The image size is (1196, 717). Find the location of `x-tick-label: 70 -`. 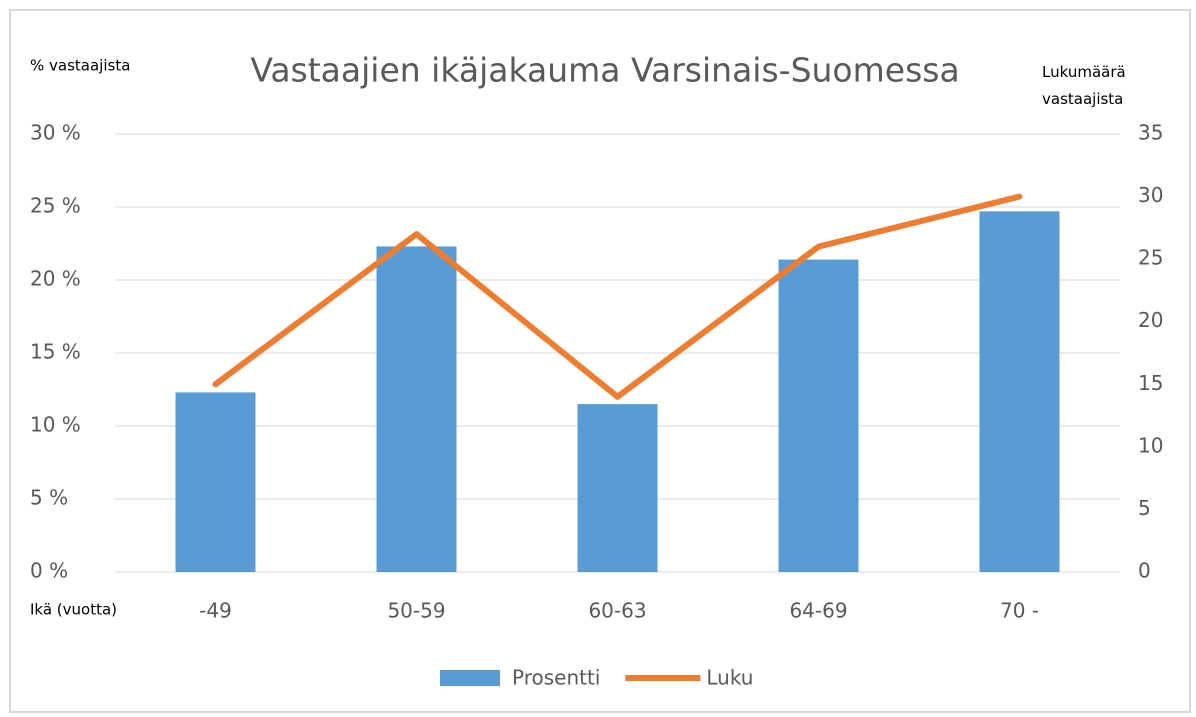

x-tick-label: 70 - is located at coordinates (1019, 611).